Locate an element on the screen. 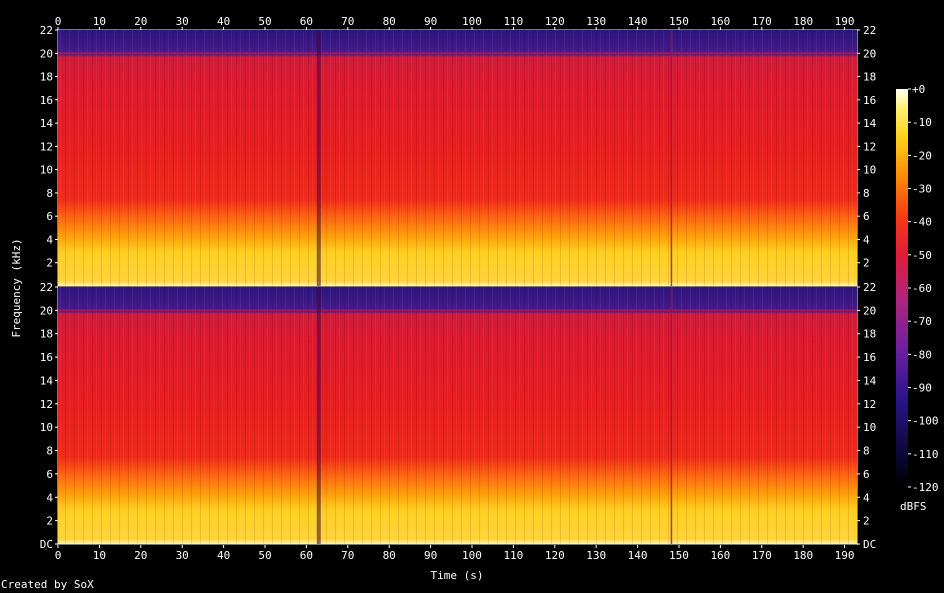 The width and height of the screenshot is (944, 593). x-tick-label-top: 10 is located at coordinates (99, 21).